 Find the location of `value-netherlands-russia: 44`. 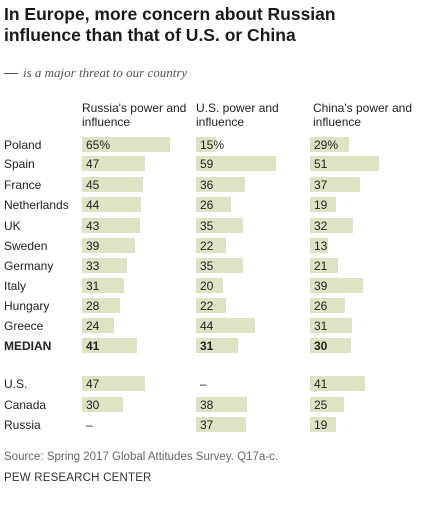

value-netherlands-russia: 44 is located at coordinates (93, 205).